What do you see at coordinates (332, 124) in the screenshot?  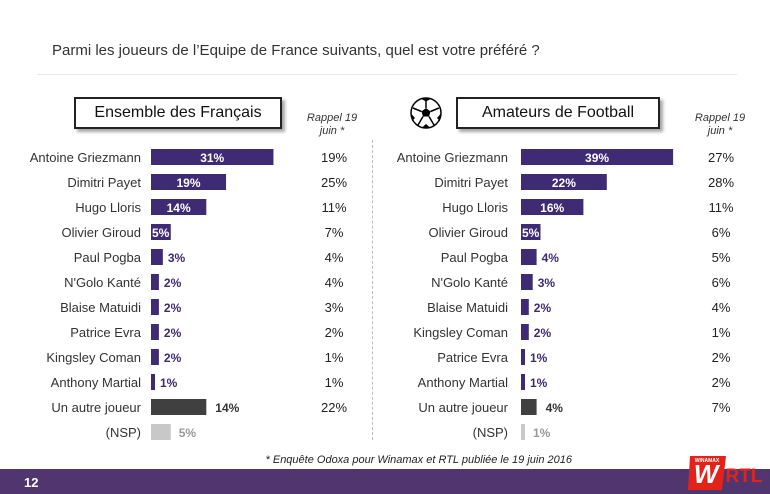 I see `rappel-header-left: Rappel 19 juin *` at bounding box center [332, 124].